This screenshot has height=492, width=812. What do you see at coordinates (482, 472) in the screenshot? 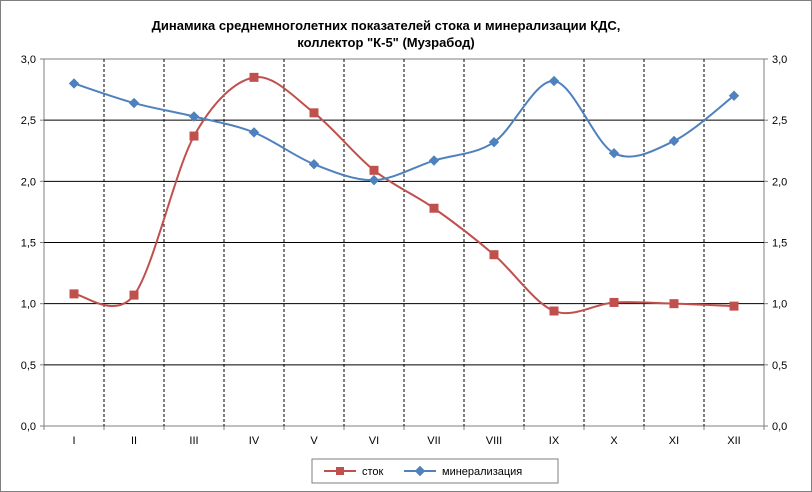
I see `legend-label-mineralization: минерализация` at bounding box center [482, 472].